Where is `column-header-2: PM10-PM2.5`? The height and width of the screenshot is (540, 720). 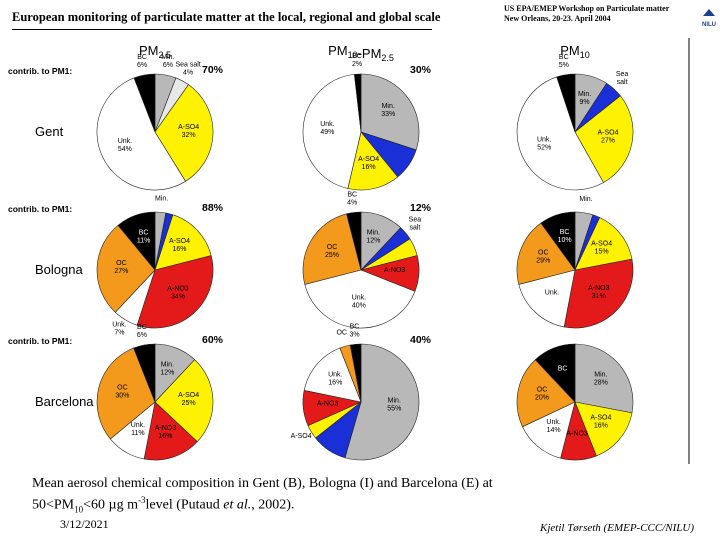 column-header-2: PM10-PM2.5 is located at coordinates (361, 53).